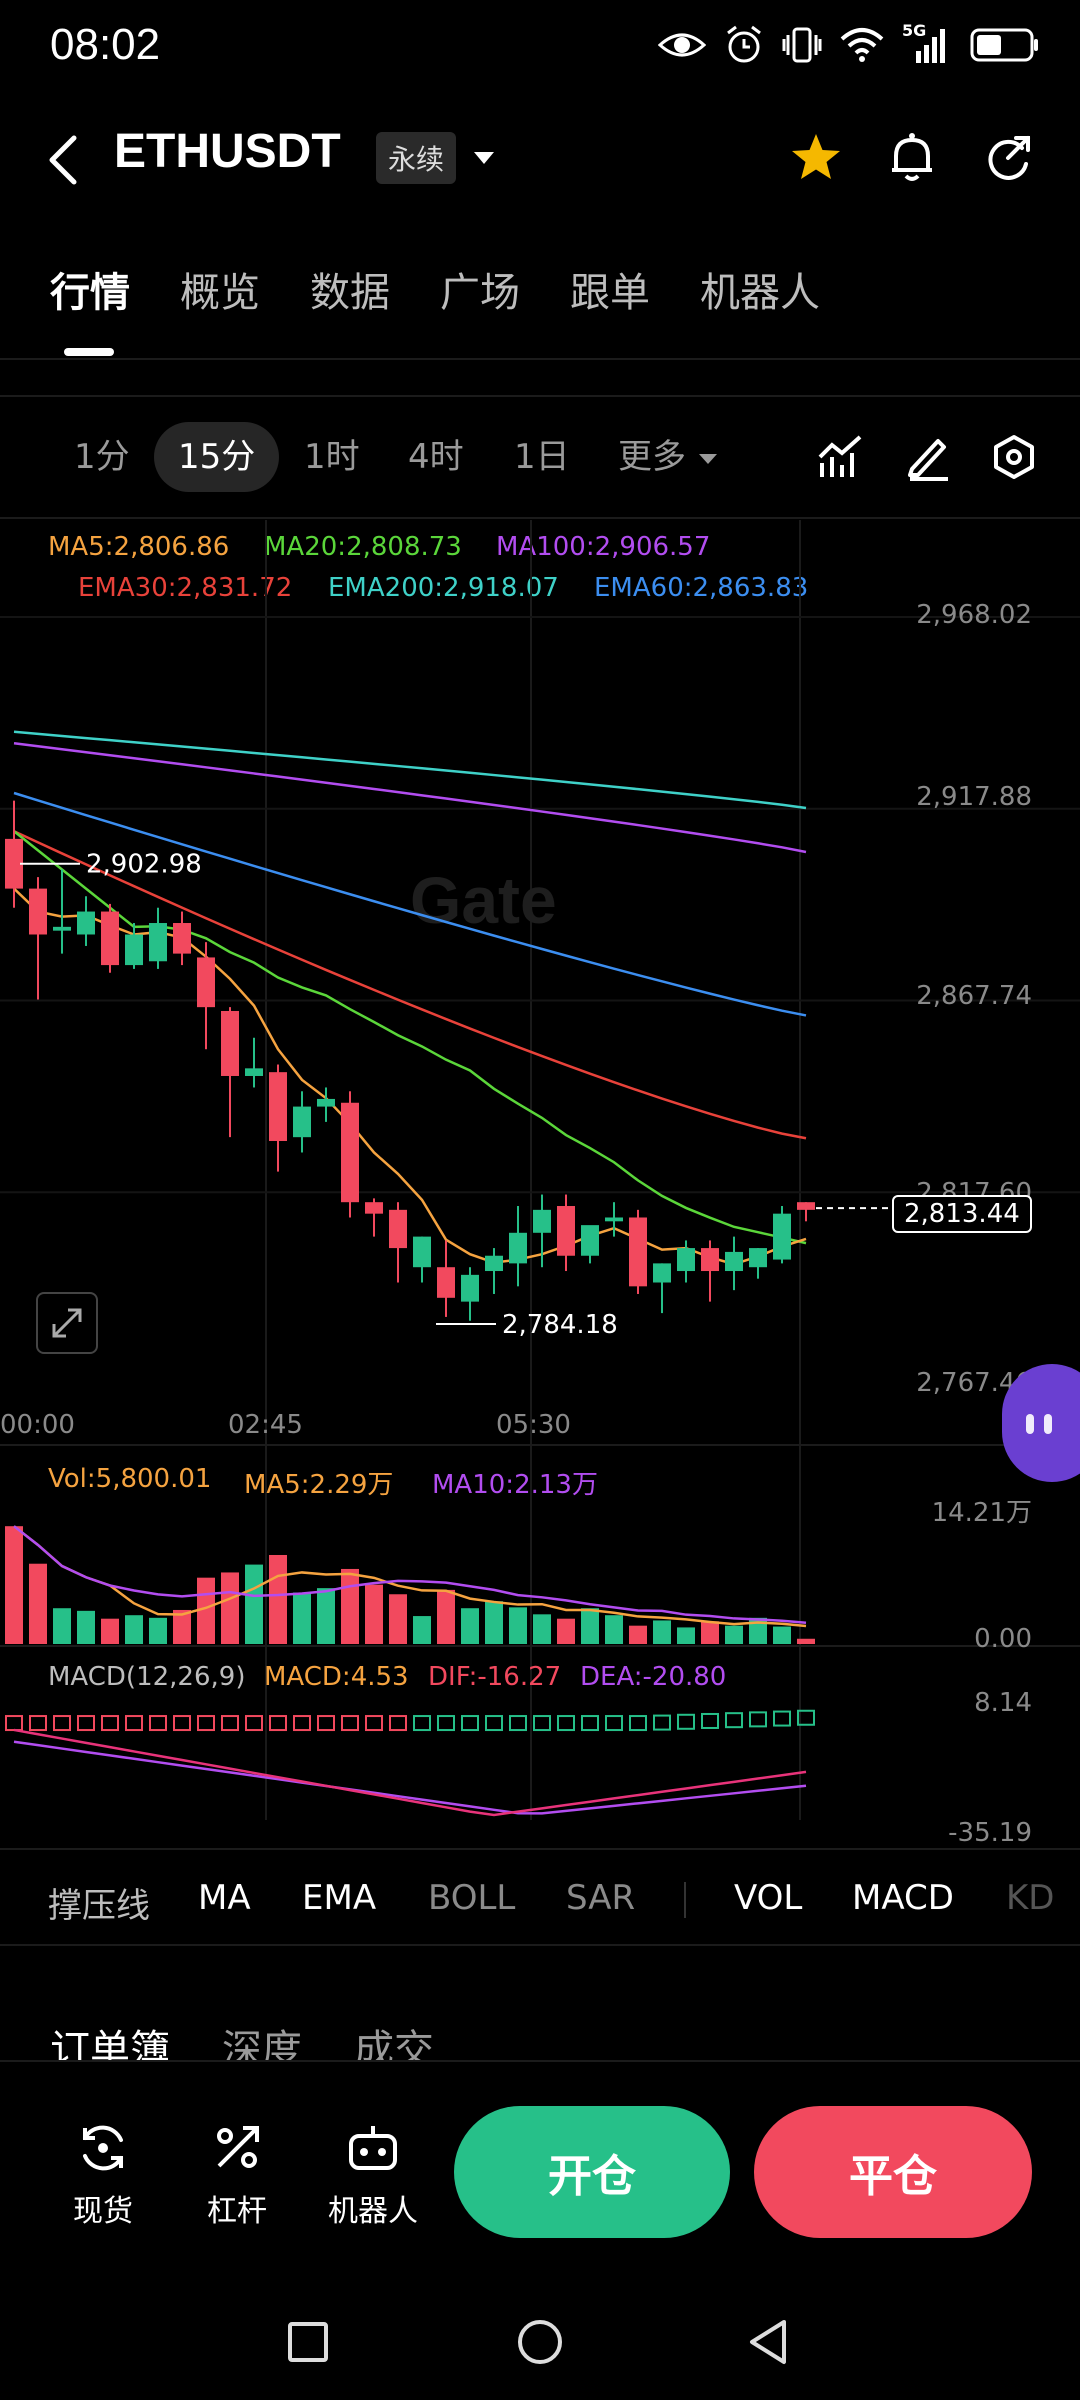 This screenshot has width=1080, height=2400. I want to click on watermark-logo: Gate, so click(483, 900).